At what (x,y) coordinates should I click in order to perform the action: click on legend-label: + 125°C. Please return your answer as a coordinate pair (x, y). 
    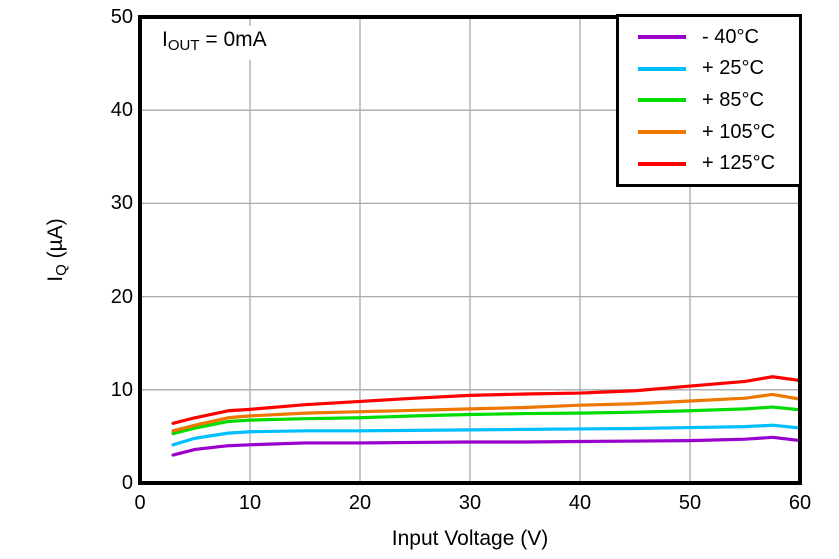
    Looking at the image, I should click on (739, 163).